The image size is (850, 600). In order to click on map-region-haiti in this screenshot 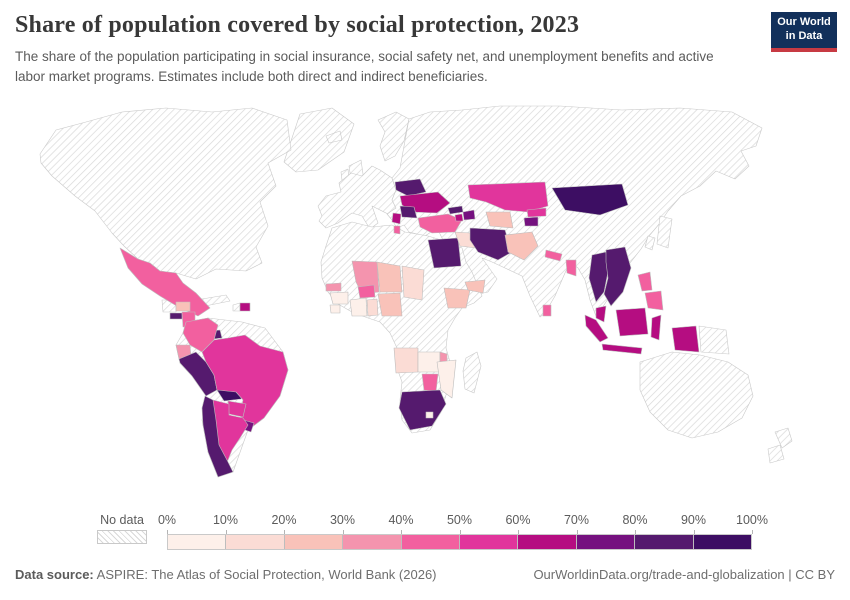, I will do `click(236, 307)`.